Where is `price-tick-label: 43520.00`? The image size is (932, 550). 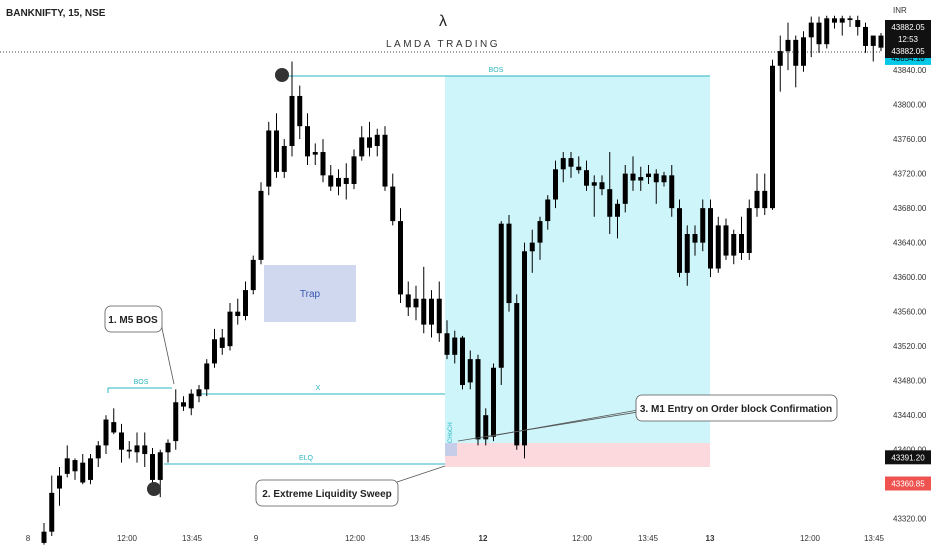
price-tick-label: 43520.00 is located at coordinates (910, 346).